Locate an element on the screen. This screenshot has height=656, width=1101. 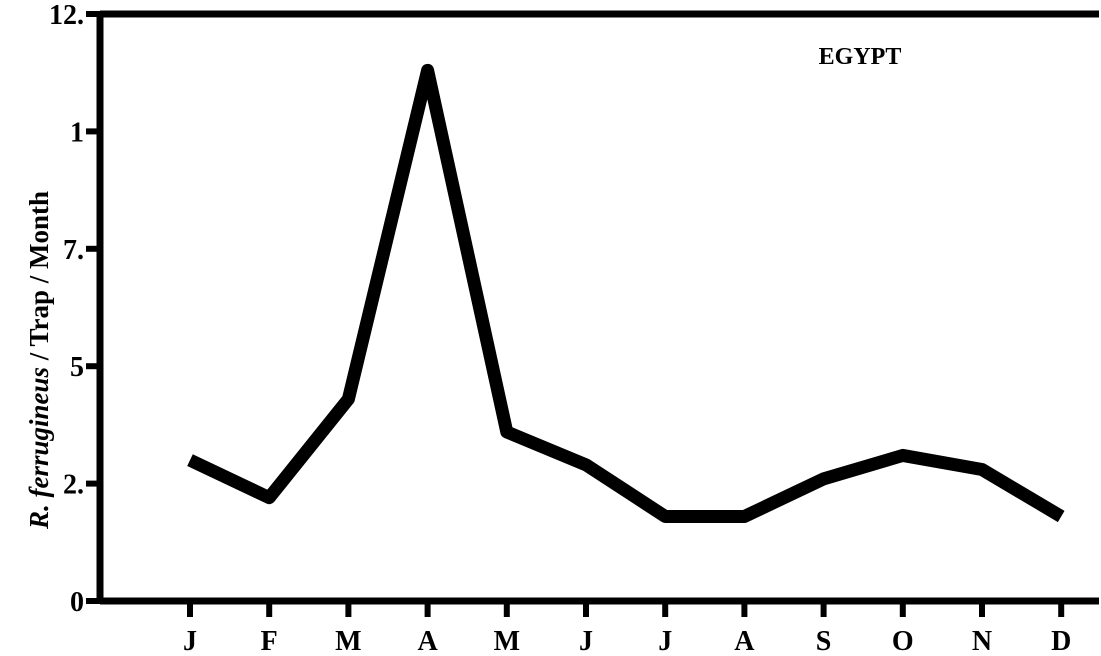
y-tick-label: 7. is located at coordinates (73, 250).